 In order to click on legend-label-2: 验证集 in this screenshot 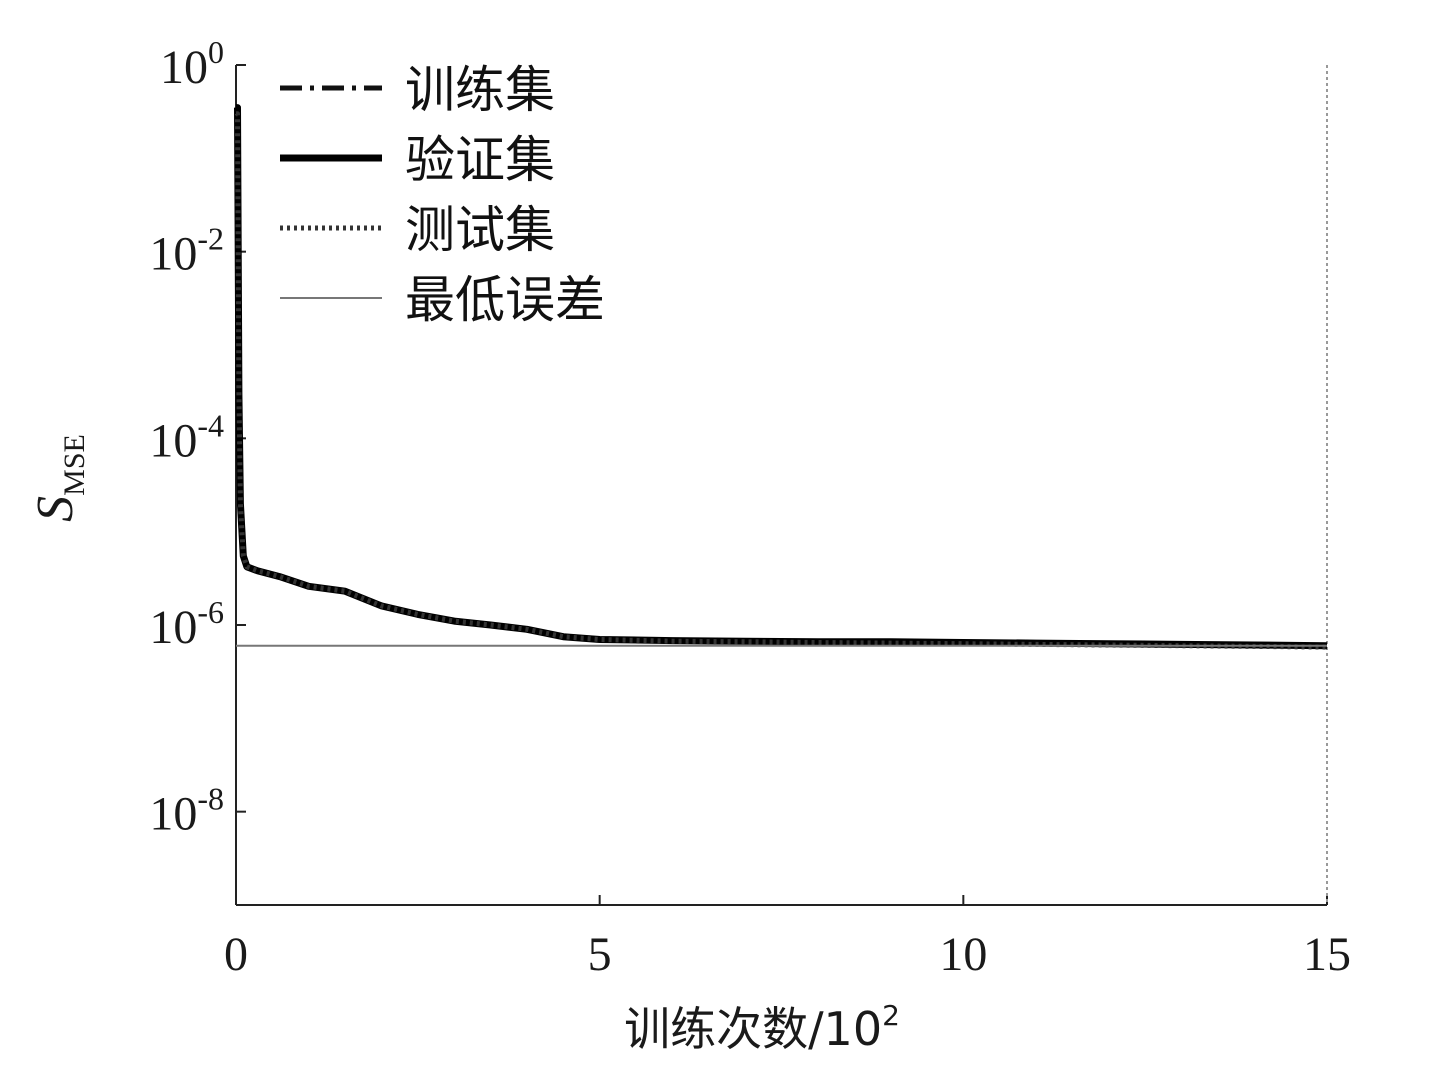, I will do `click(480, 160)`.